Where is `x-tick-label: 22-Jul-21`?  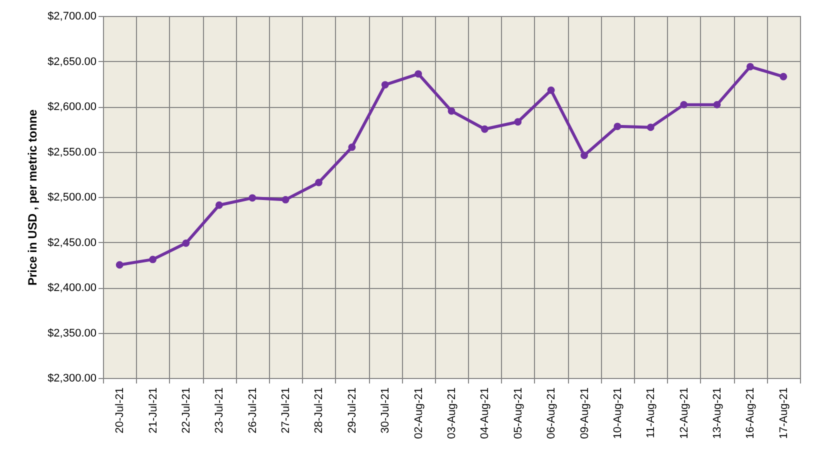
x-tick-label: 22-Jul-21 is located at coordinates (186, 411).